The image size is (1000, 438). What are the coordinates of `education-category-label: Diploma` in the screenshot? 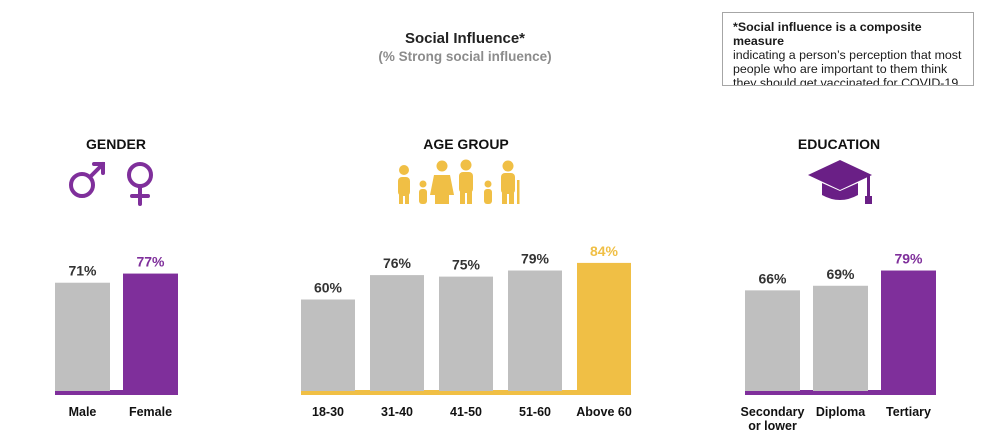 It's located at (841, 412).